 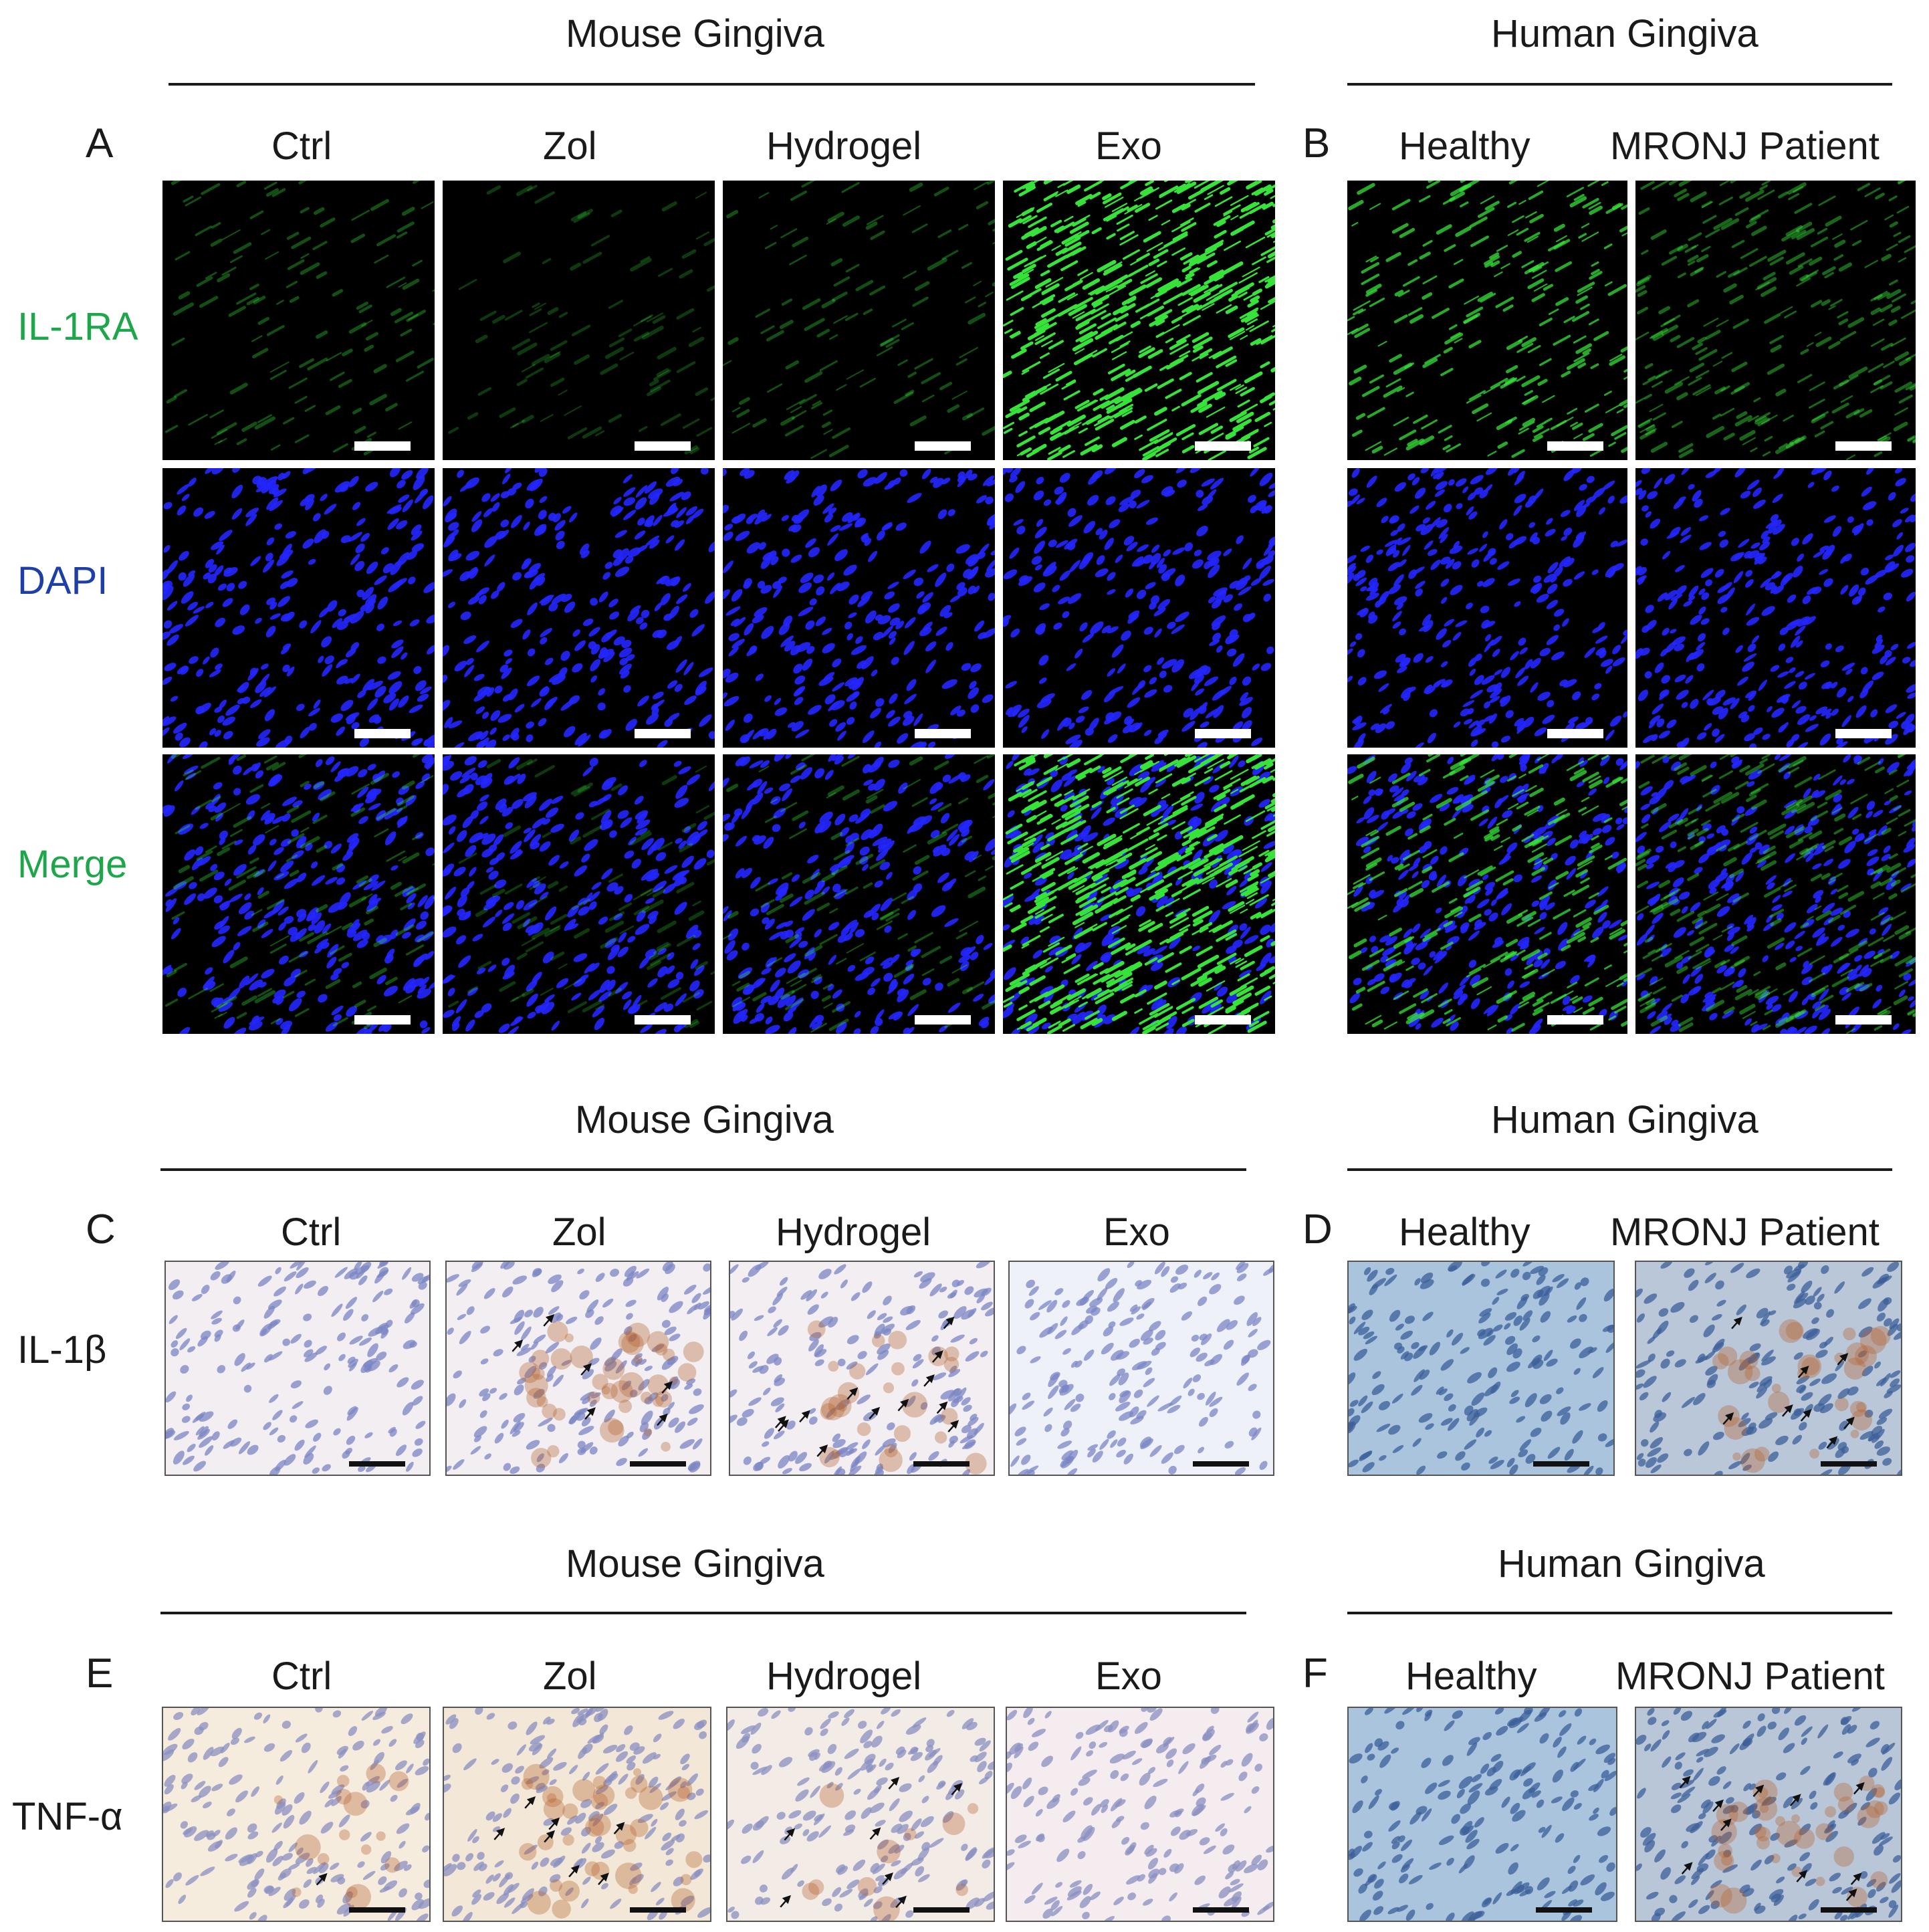 I want to click on if-panel-a-r0-c0, so click(x=298, y=320).